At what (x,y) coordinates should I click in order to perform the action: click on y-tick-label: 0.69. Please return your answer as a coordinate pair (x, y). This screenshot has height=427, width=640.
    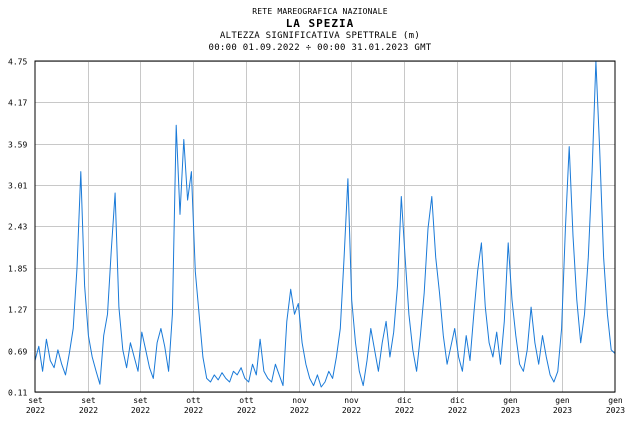
    Looking at the image, I should click on (17, 352).